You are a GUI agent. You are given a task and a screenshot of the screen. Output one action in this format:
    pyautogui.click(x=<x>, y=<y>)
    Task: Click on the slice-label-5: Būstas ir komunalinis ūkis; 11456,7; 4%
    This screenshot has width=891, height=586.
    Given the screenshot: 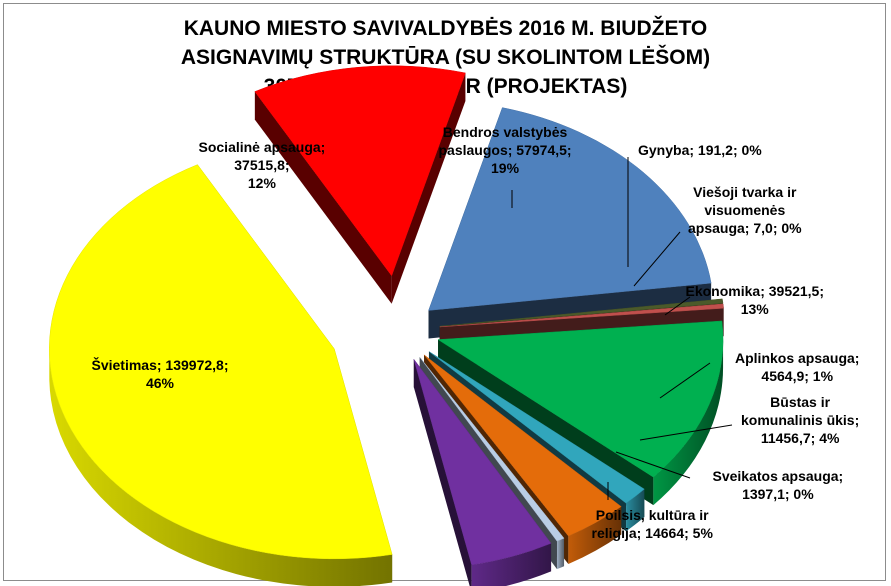 What is the action you would take?
    pyautogui.click(x=800, y=420)
    